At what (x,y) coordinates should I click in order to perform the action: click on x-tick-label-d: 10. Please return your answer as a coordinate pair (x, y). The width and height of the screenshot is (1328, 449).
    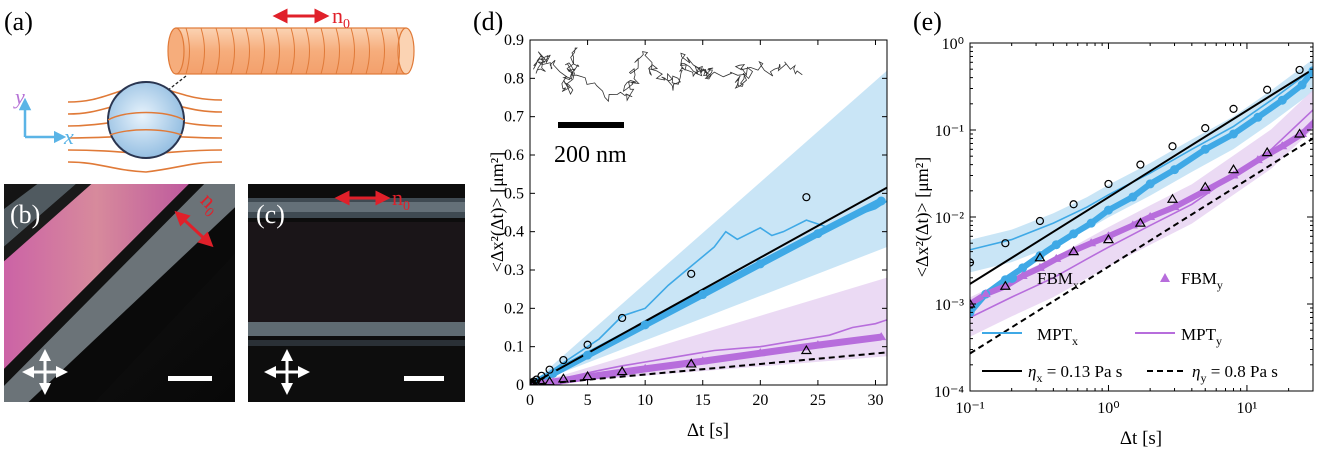
    Looking at the image, I should click on (645, 400).